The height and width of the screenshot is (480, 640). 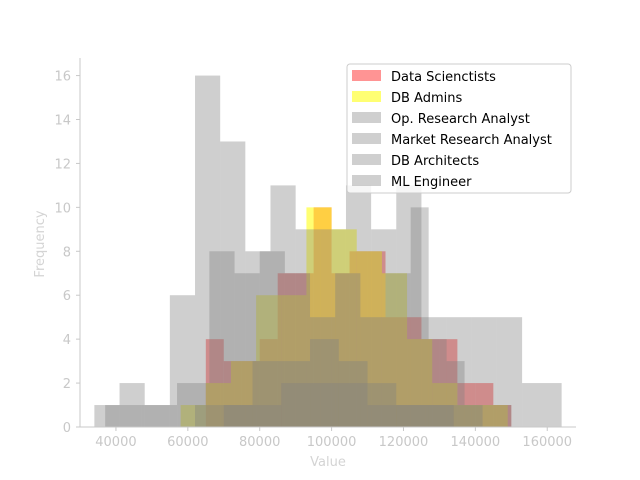 I want to click on y-tick-label-8: 16, so click(x=62, y=77).